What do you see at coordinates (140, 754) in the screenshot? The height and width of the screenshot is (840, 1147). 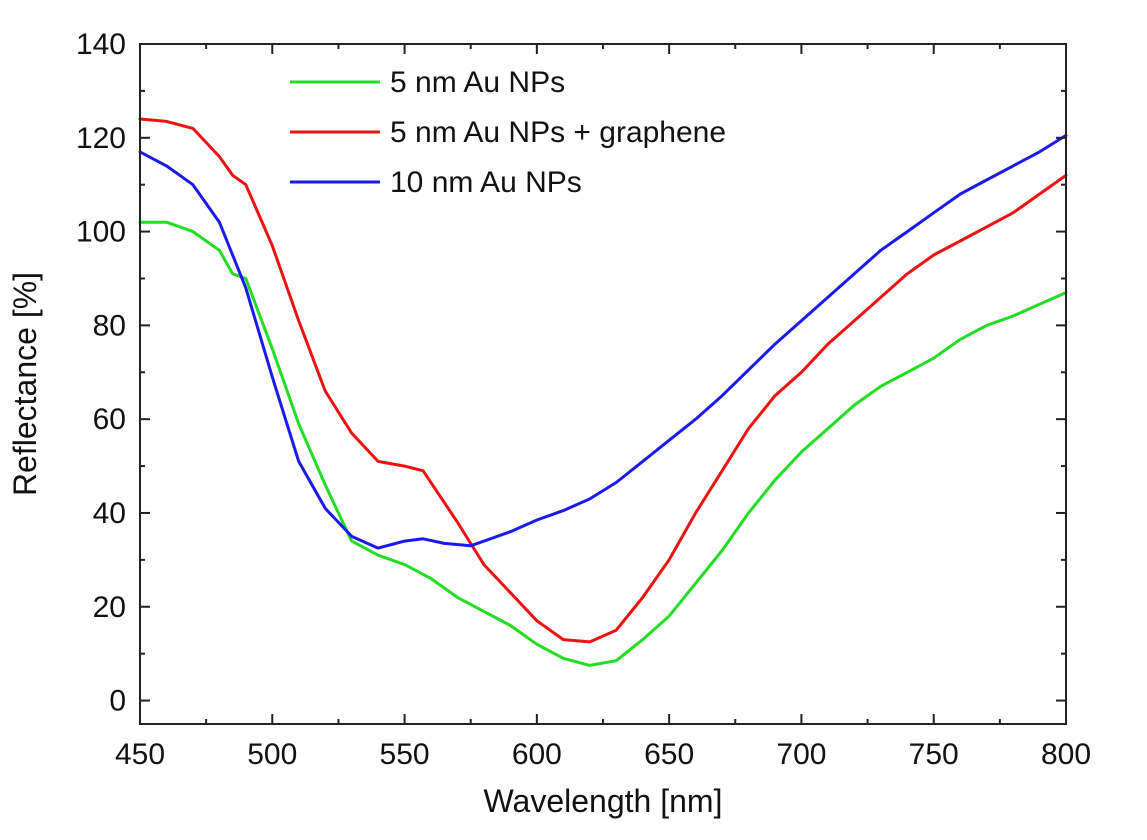 I see `x-tick-label: 450` at bounding box center [140, 754].